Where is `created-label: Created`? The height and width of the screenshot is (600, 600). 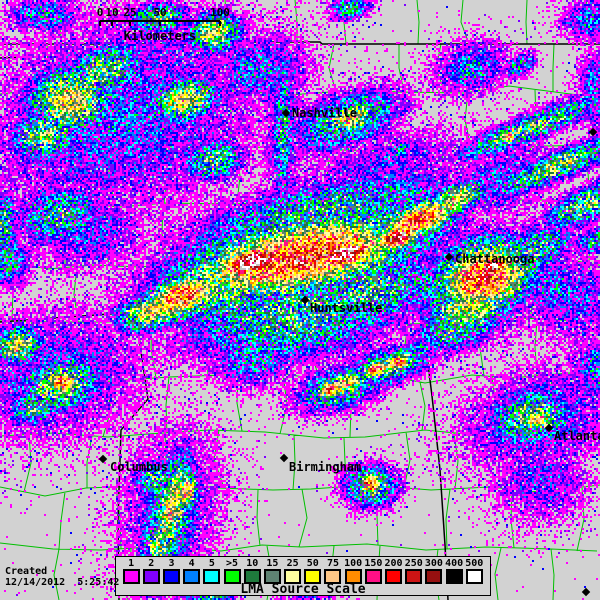
created-label: Created is located at coordinates (26, 571).